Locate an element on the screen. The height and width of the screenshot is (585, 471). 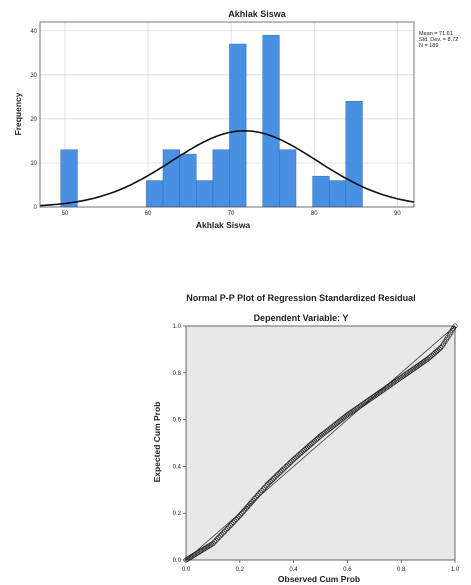
y-tick-label: 40 is located at coordinates (33, 32).